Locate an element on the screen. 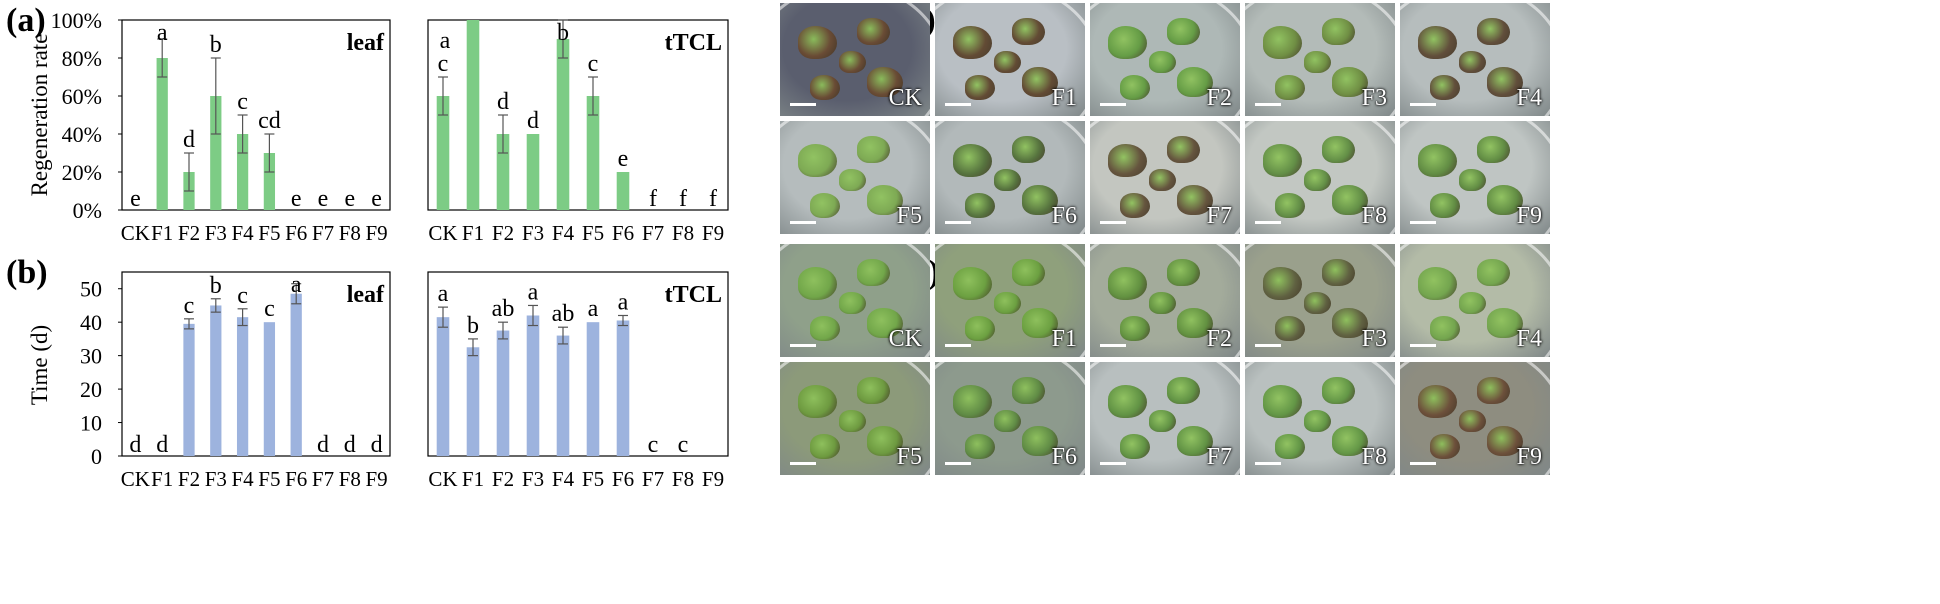 The height and width of the screenshot is (604, 1940). x-tick-label-b-leaf-F5: F5 is located at coordinates (269, 479).